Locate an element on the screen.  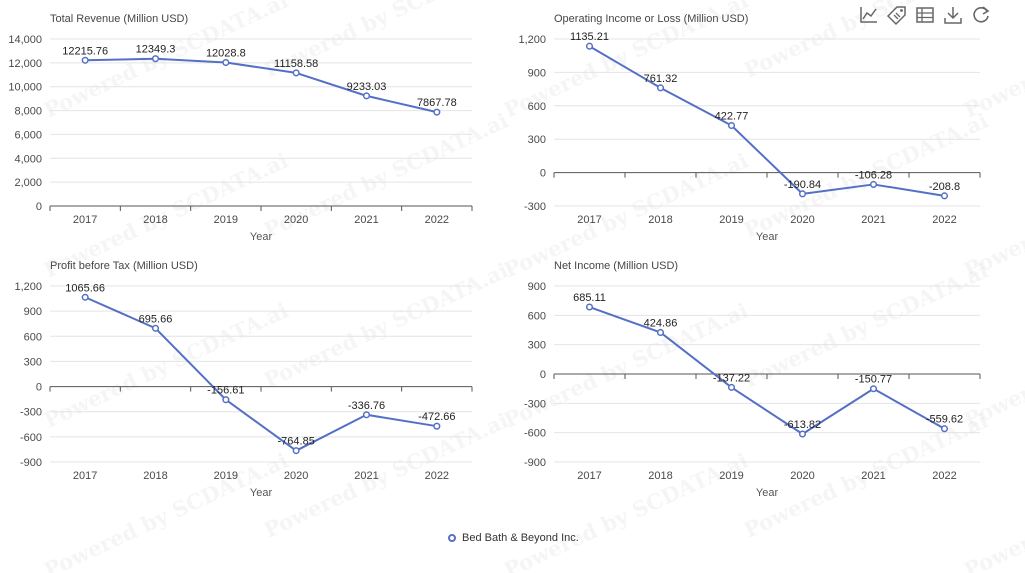
data-label: 12028.8 is located at coordinates (226, 54).